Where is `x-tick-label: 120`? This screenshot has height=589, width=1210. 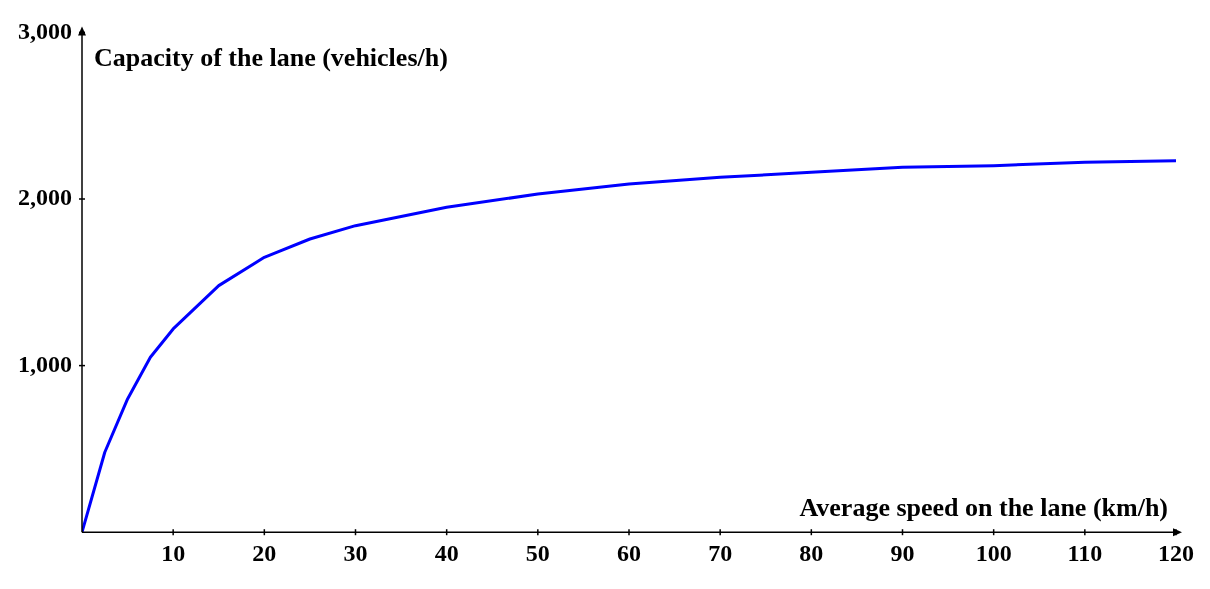 x-tick-label: 120 is located at coordinates (1176, 552).